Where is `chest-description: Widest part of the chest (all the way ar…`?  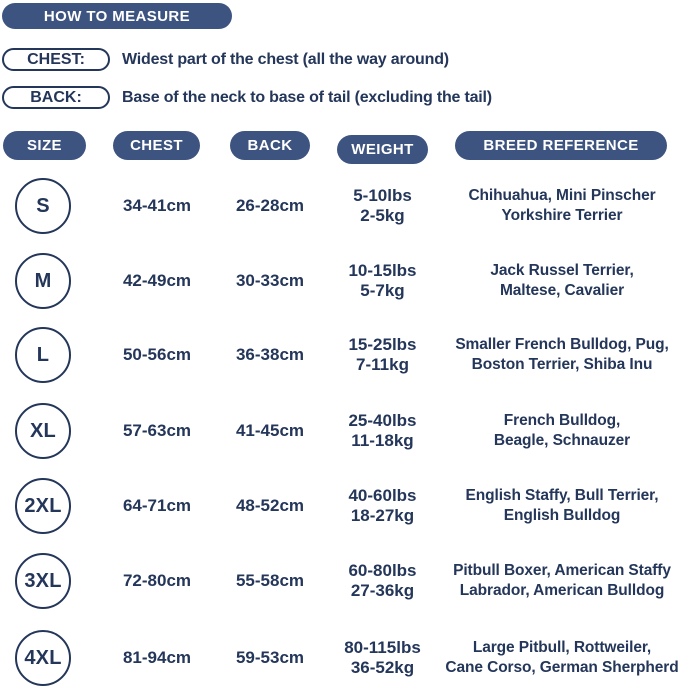
chest-description: Widest part of the chest (all the way ar… is located at coordinates (285, 59).